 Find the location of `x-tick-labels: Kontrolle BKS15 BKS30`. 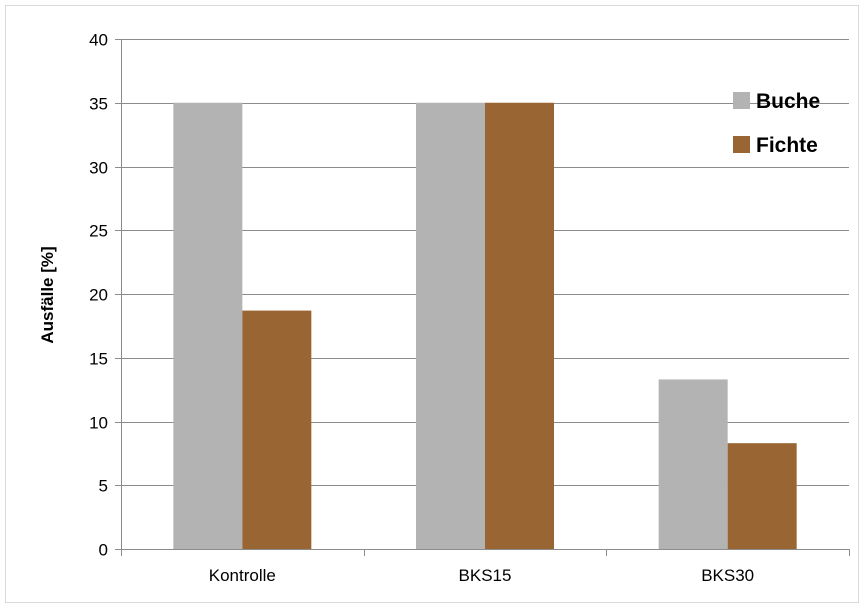

x-tick-labels: Kontrolle BKS15 BKS30 is located at coordinates (481, 575).